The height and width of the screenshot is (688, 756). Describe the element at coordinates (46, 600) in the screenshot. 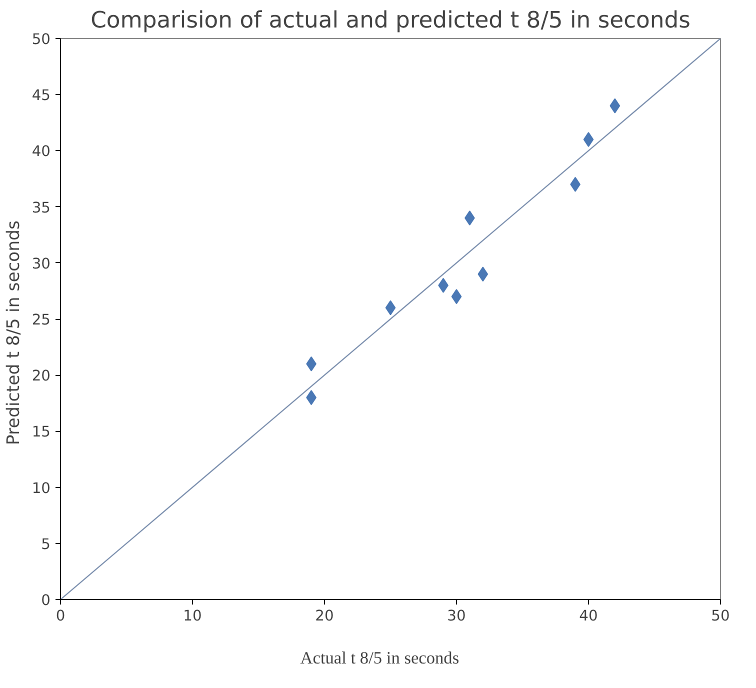

I see `y-tick-label: 0` at that location.